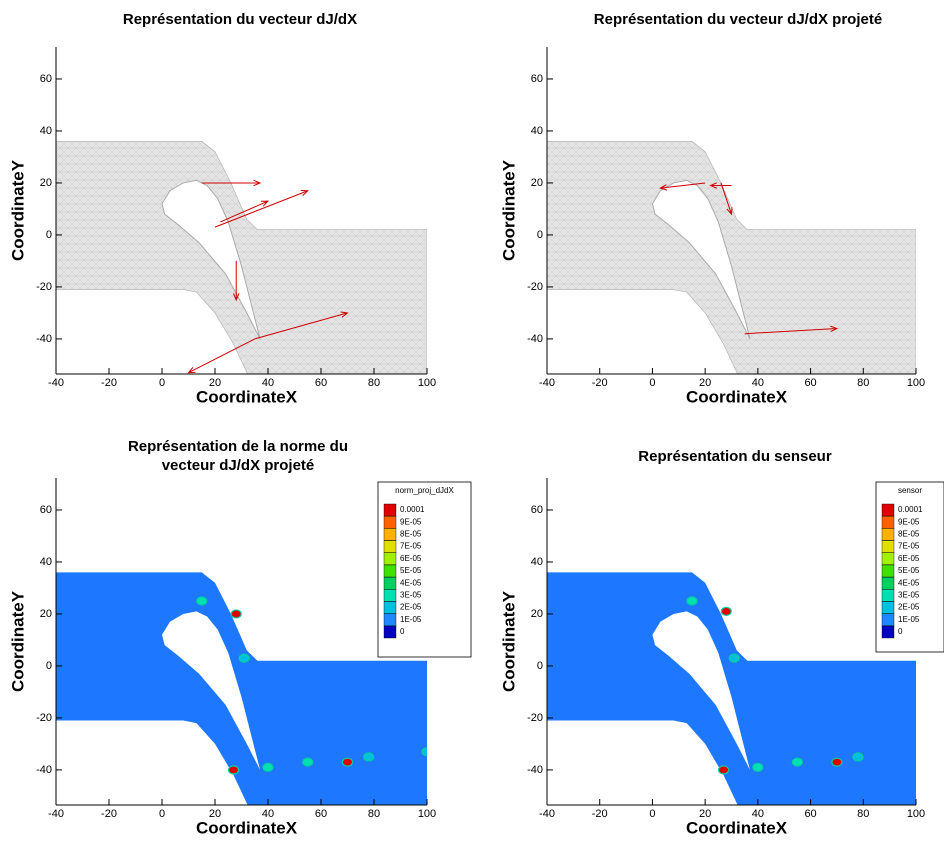 The width and height of the screenshot is (944, 847). I want to click on chart-title: Représentation du senseur, so click(735, 456).